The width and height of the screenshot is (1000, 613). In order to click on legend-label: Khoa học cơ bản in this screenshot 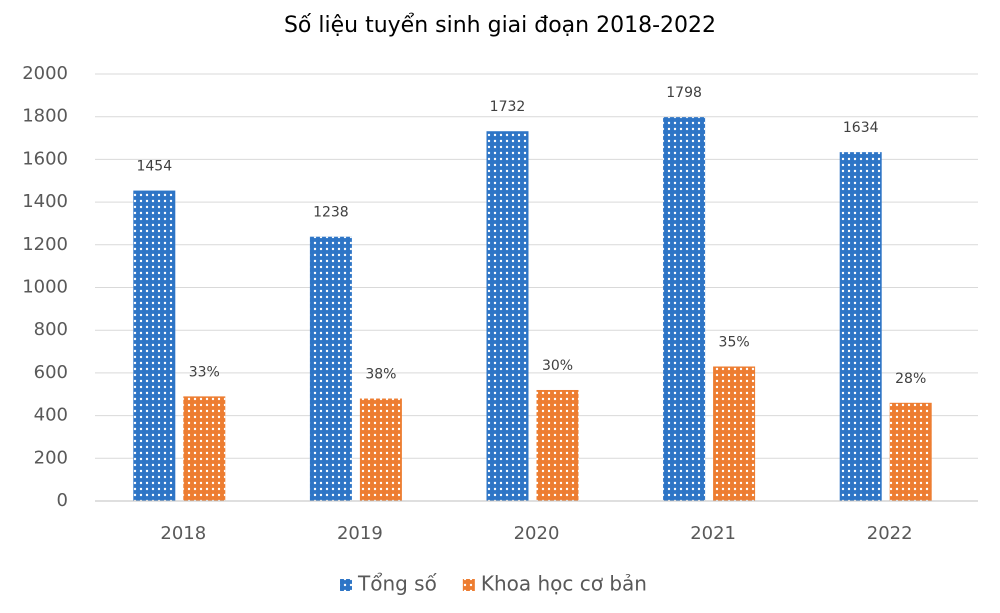, I will do `click(564, 584)`.